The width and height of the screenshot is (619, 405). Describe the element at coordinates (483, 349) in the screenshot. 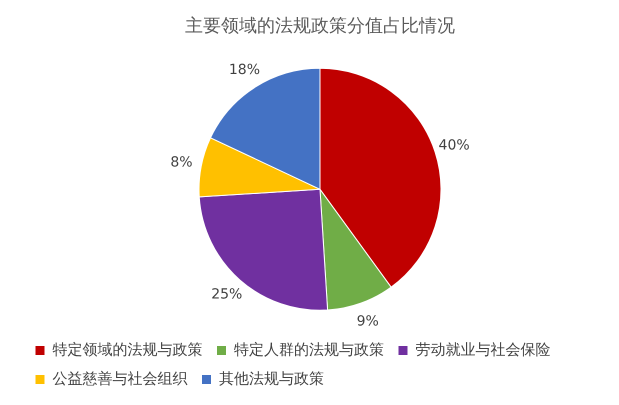

I see `legend-label: 劳动就业与社会保险` at that location.